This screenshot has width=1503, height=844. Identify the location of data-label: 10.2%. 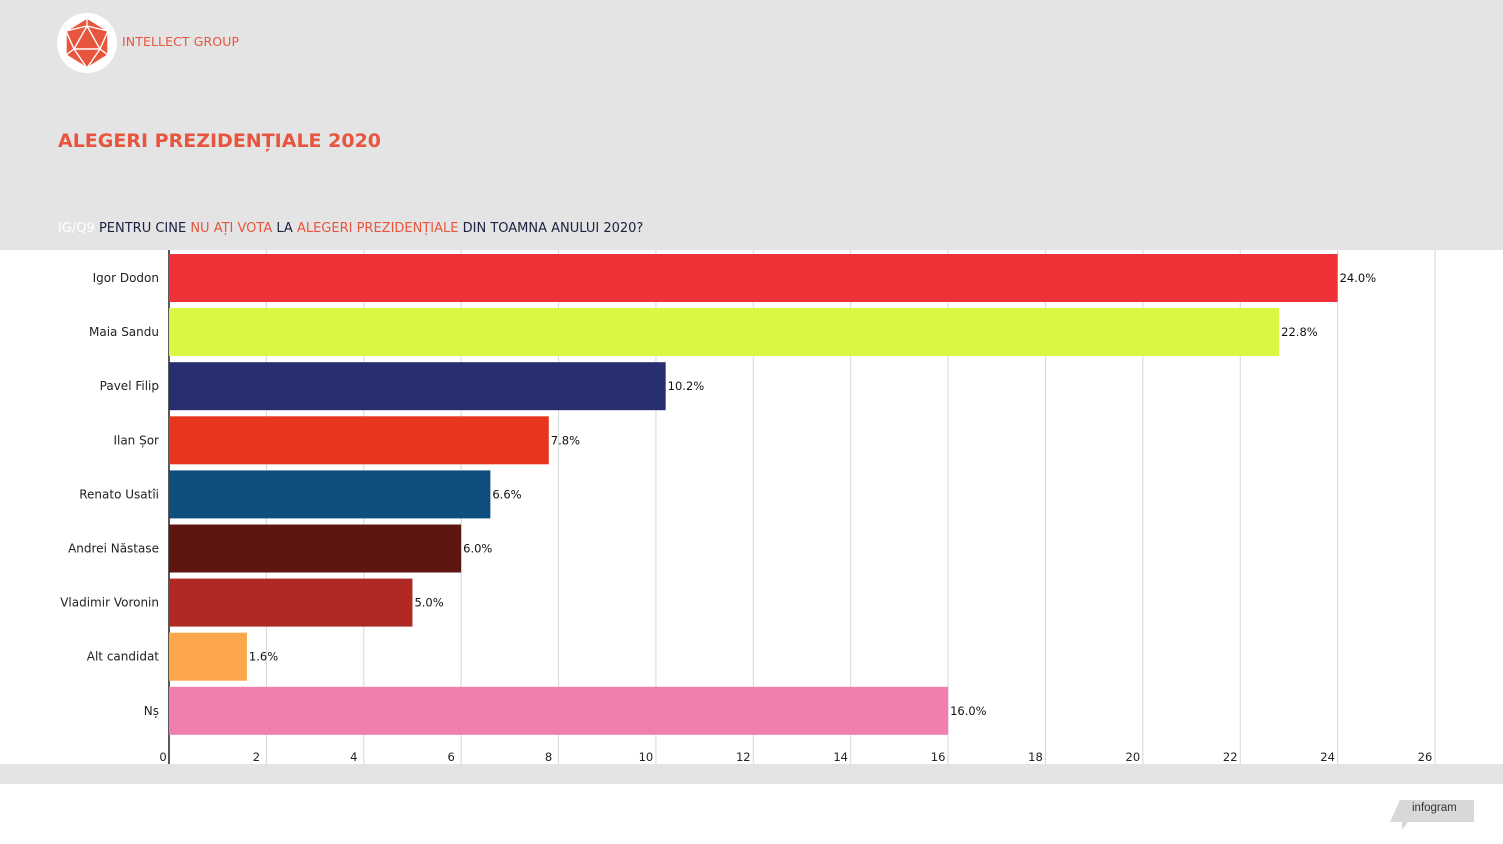
(686, 386).